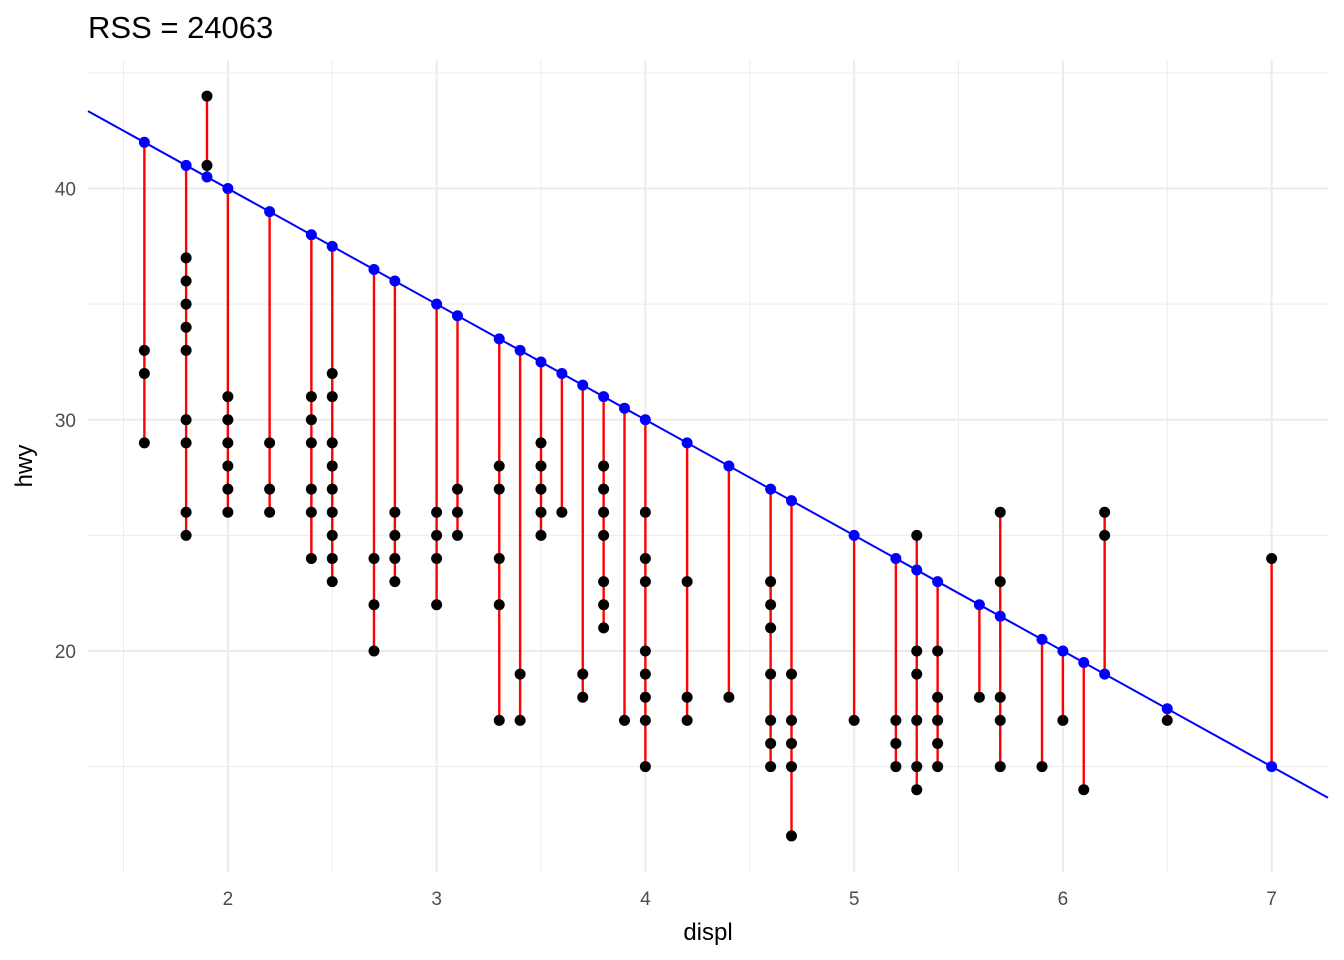 This screenshot has width=1344, height=960. Describe the element at coordinates (645, 899) in the screenshot. I see `x-tick-label: 4` at that location.